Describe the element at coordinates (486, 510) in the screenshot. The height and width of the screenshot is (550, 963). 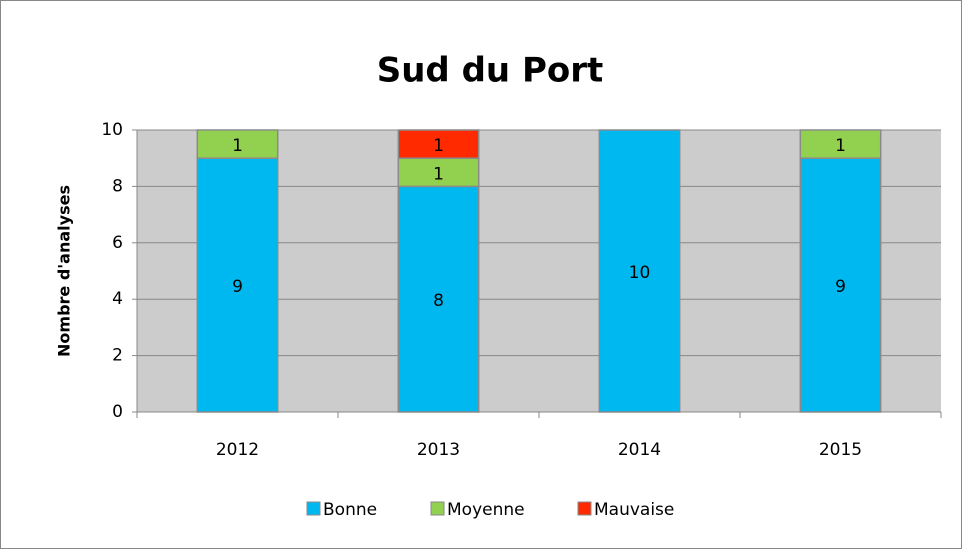
I see `legend-label: Moyenne` at that location.